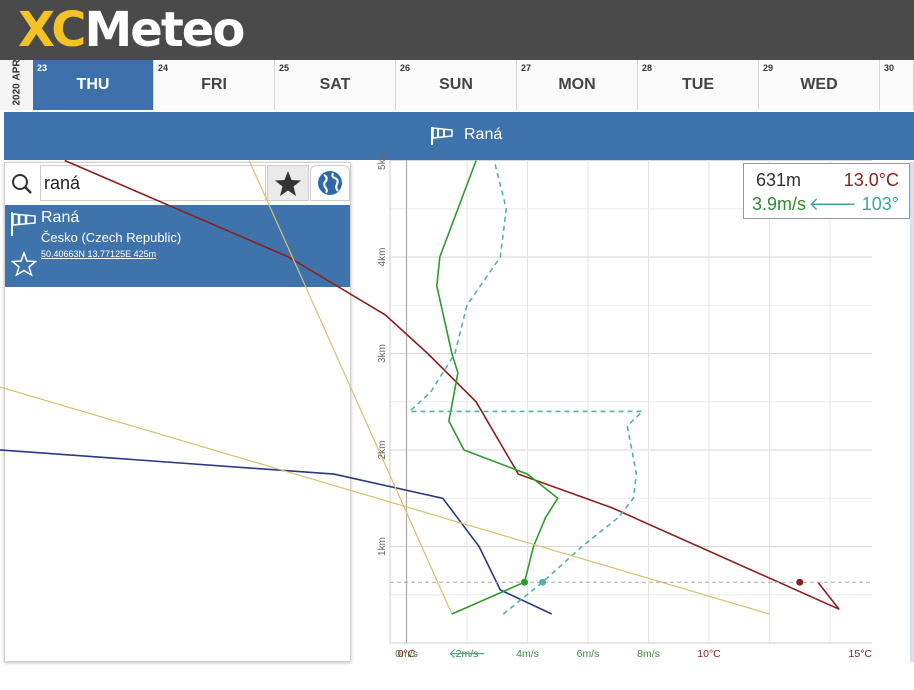 The height and width of the screenshot is (690, 914). I want to click on top-bar: XCMeteo, so click(457, 30).